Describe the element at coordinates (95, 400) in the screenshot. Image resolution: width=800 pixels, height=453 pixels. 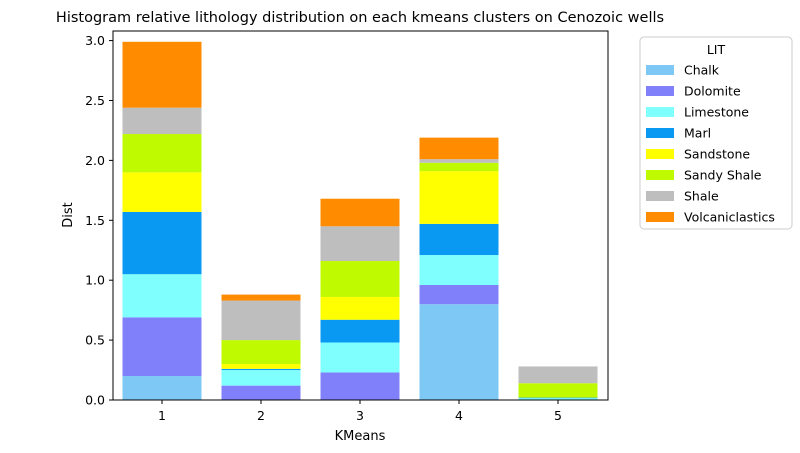
I see `y-tick-label: 0.0` at that location.